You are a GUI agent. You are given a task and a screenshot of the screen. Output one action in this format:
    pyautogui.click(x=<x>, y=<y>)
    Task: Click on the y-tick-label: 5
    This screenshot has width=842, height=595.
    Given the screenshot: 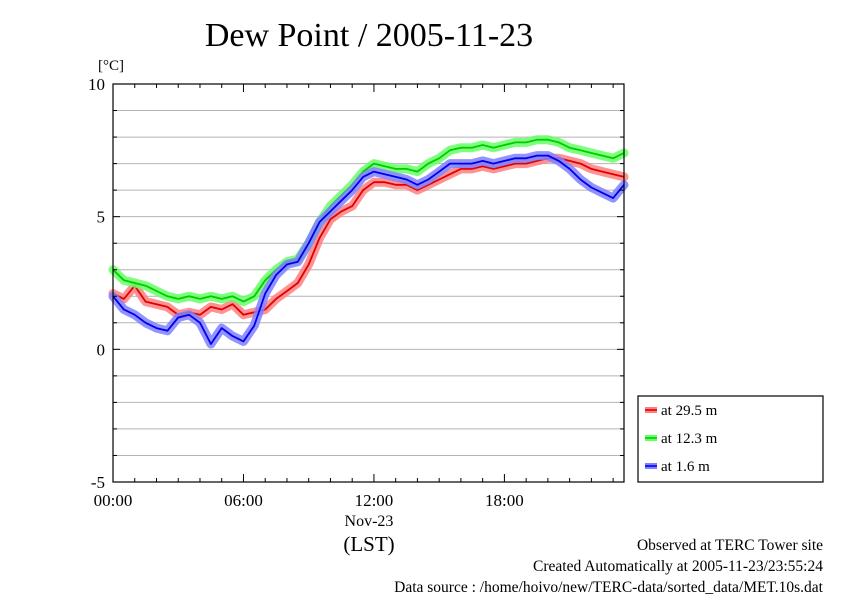 What is the action you would take?
    pyautogui.click(x=101, y=217)
    